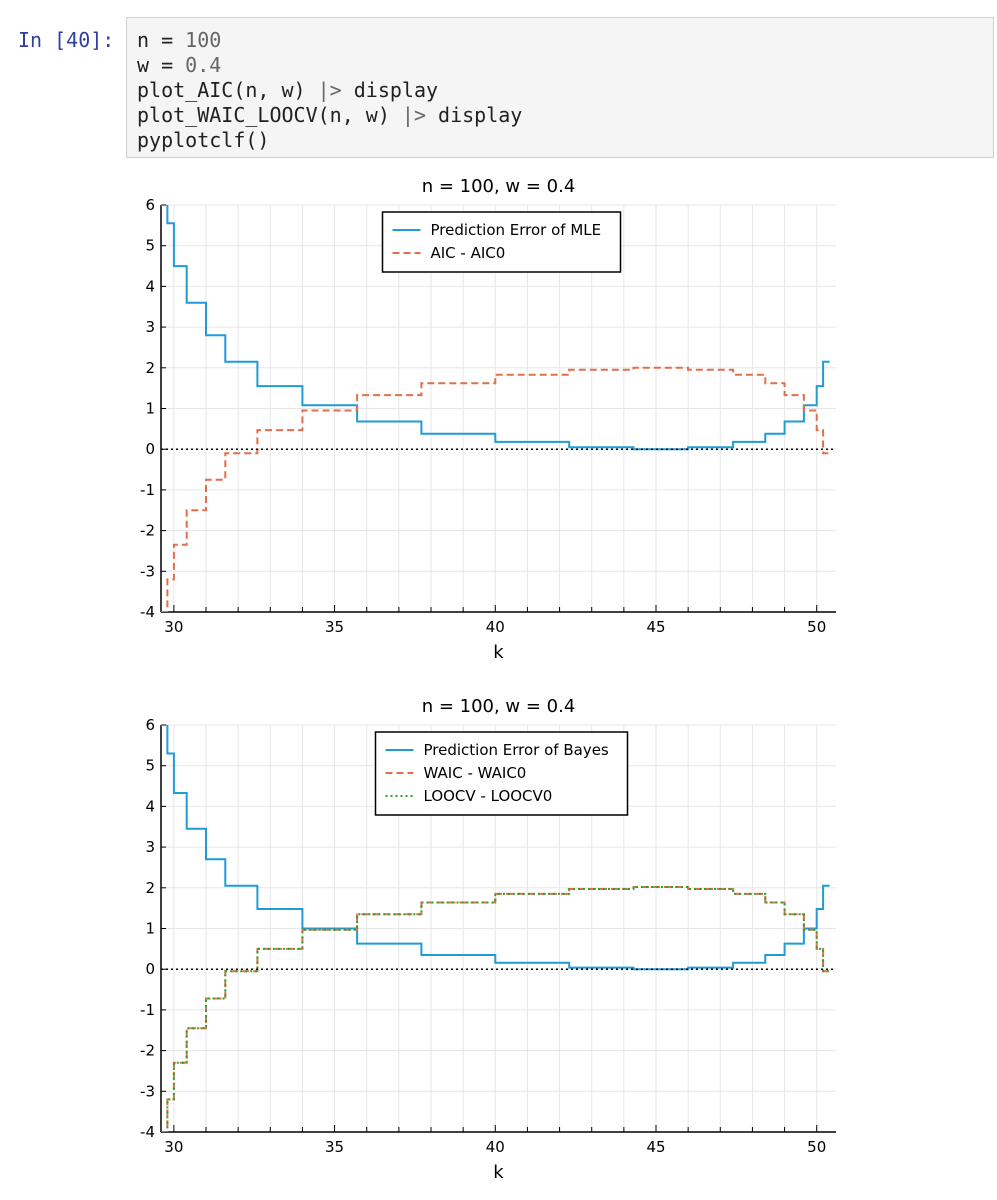 The height and width of the screenshot is (1200, 997). I want to click on legend-label: WAIC - WAIC0, so click(475, 773).